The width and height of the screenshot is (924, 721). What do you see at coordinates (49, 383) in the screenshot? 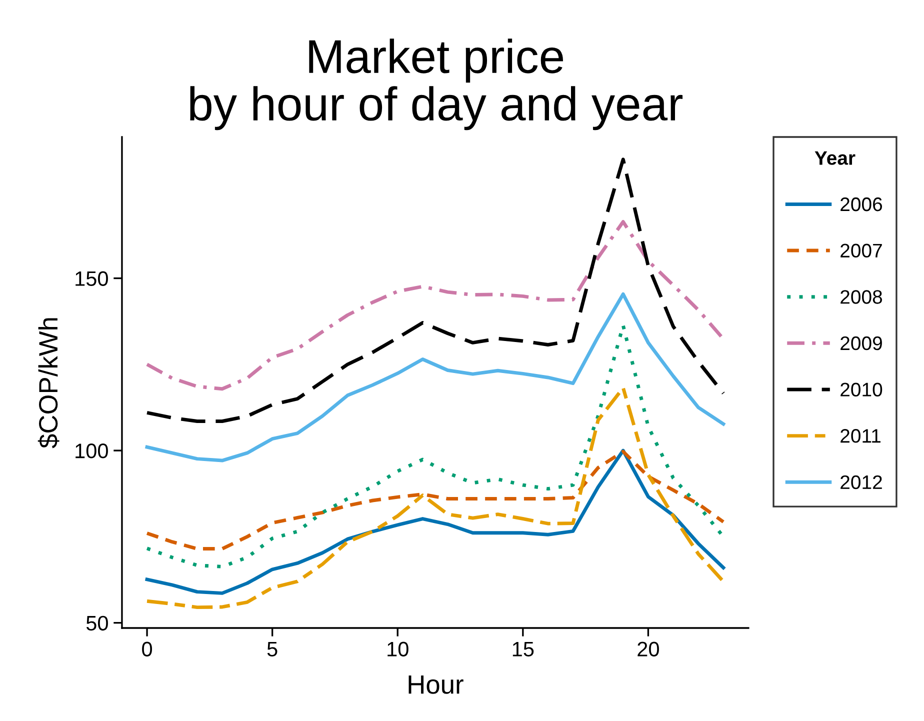
I see `y-axis-title: $COP/kWh` at bounding box center [49, 383].